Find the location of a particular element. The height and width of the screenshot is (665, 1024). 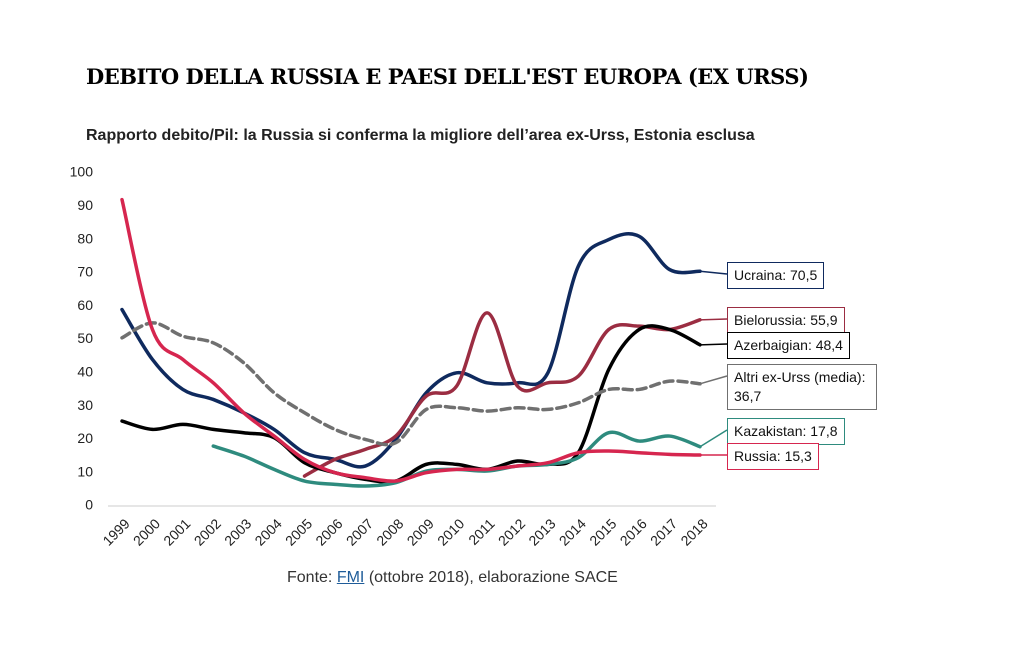

source-link: FMI is located at coordinates (350, 577).